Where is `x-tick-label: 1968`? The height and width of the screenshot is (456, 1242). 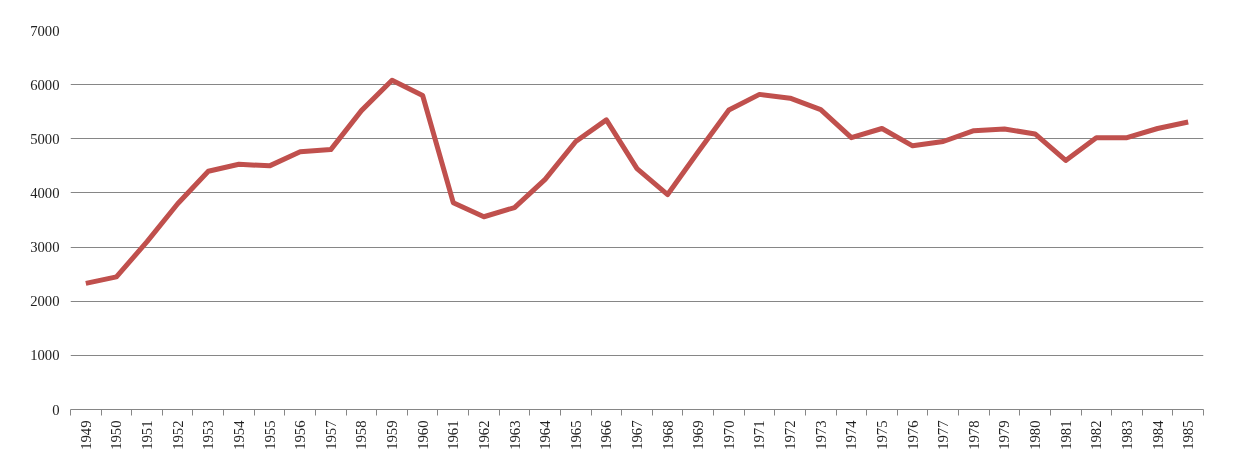
x-tick-label: 1968 is located at coordinates (667, 435).